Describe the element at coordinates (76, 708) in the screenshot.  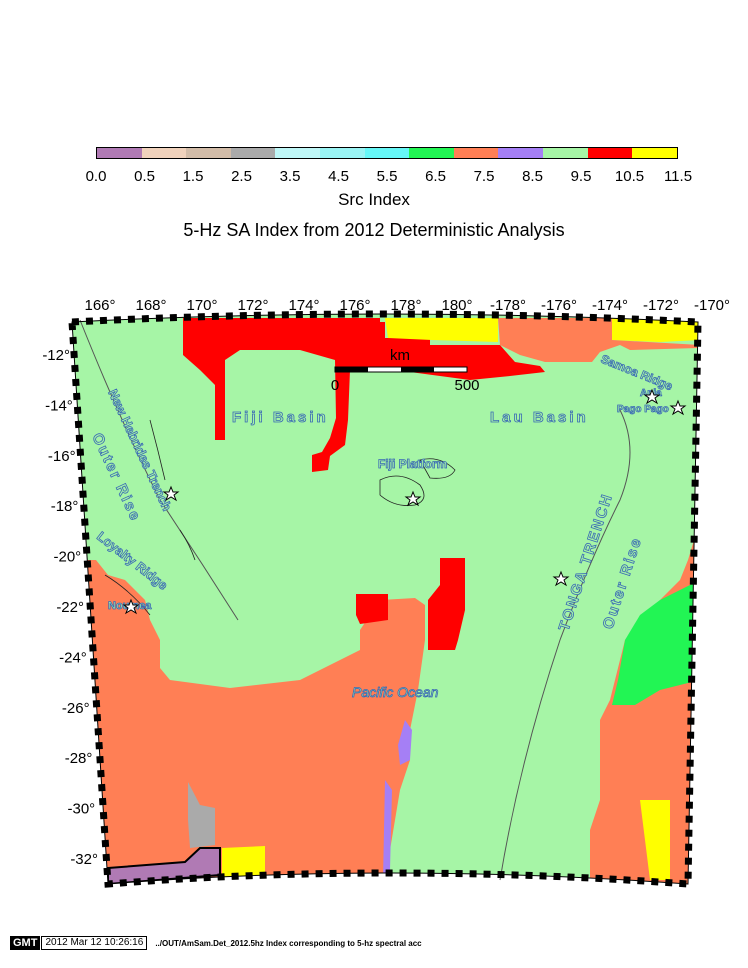
I see `latitude-label: -26°` at that location.